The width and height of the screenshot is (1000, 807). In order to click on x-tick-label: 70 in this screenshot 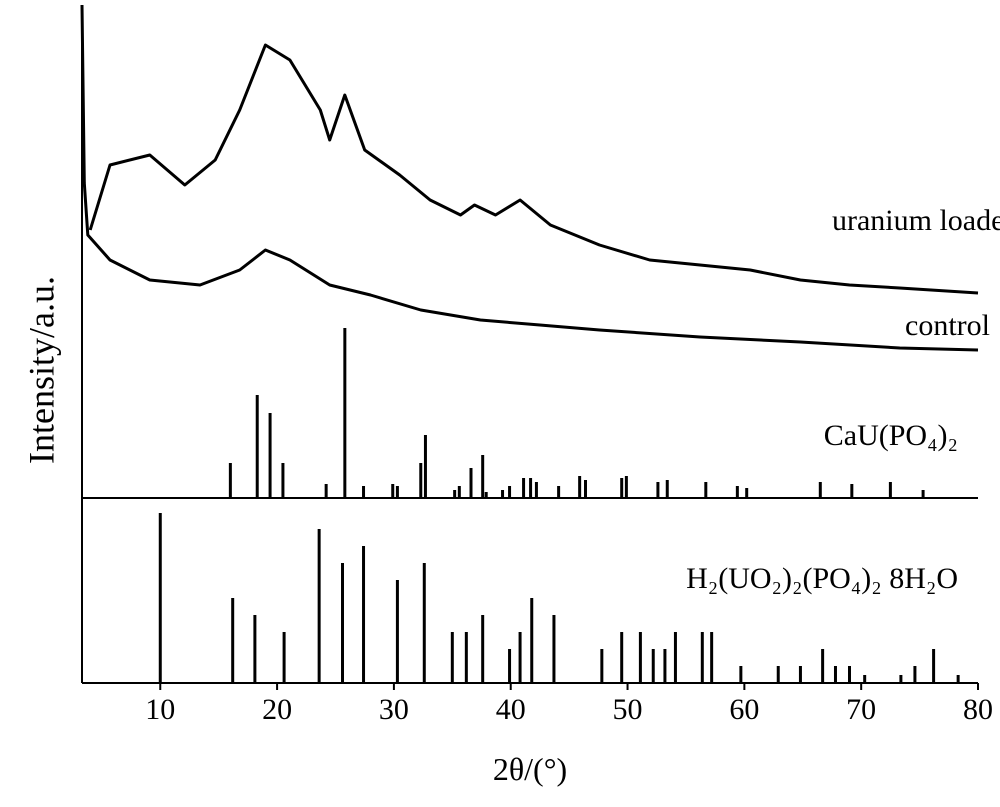, I will do `click(861, 709)`.